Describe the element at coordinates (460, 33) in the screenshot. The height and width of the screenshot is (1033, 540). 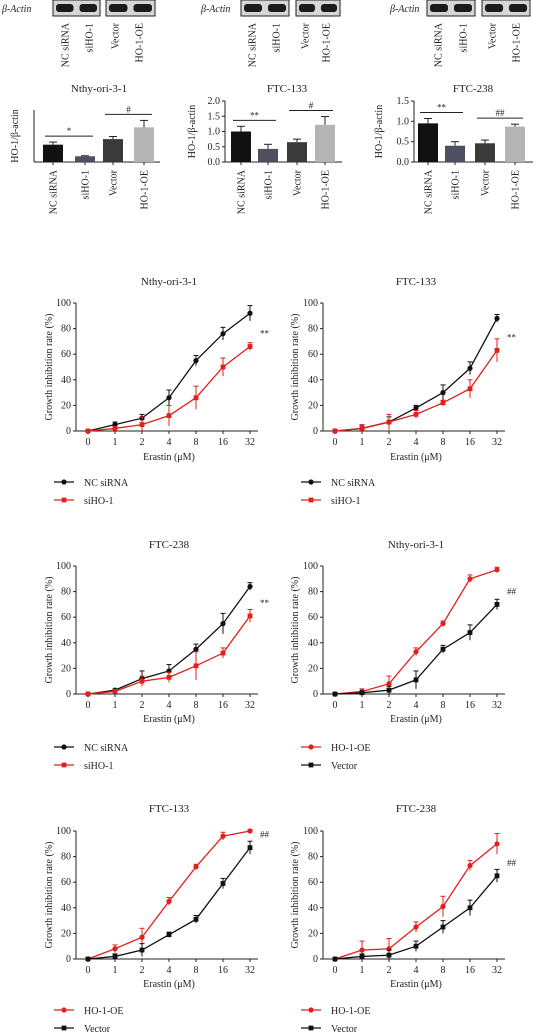
I see `western-blot-3: β-Actin NC siRNA siHO-1 Vector HO-1-OE` at that location.